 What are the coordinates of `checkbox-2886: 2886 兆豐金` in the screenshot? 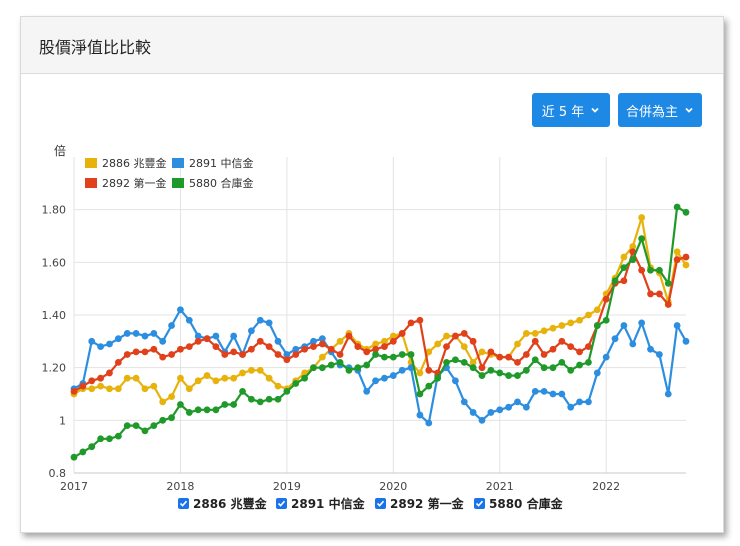 It's located at (222, 503).